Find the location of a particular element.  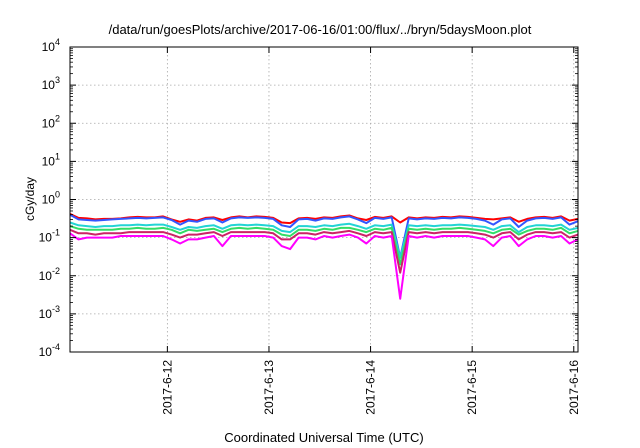

y-tick-label: 10⁻⁴ is located at coordinates (49, 350).